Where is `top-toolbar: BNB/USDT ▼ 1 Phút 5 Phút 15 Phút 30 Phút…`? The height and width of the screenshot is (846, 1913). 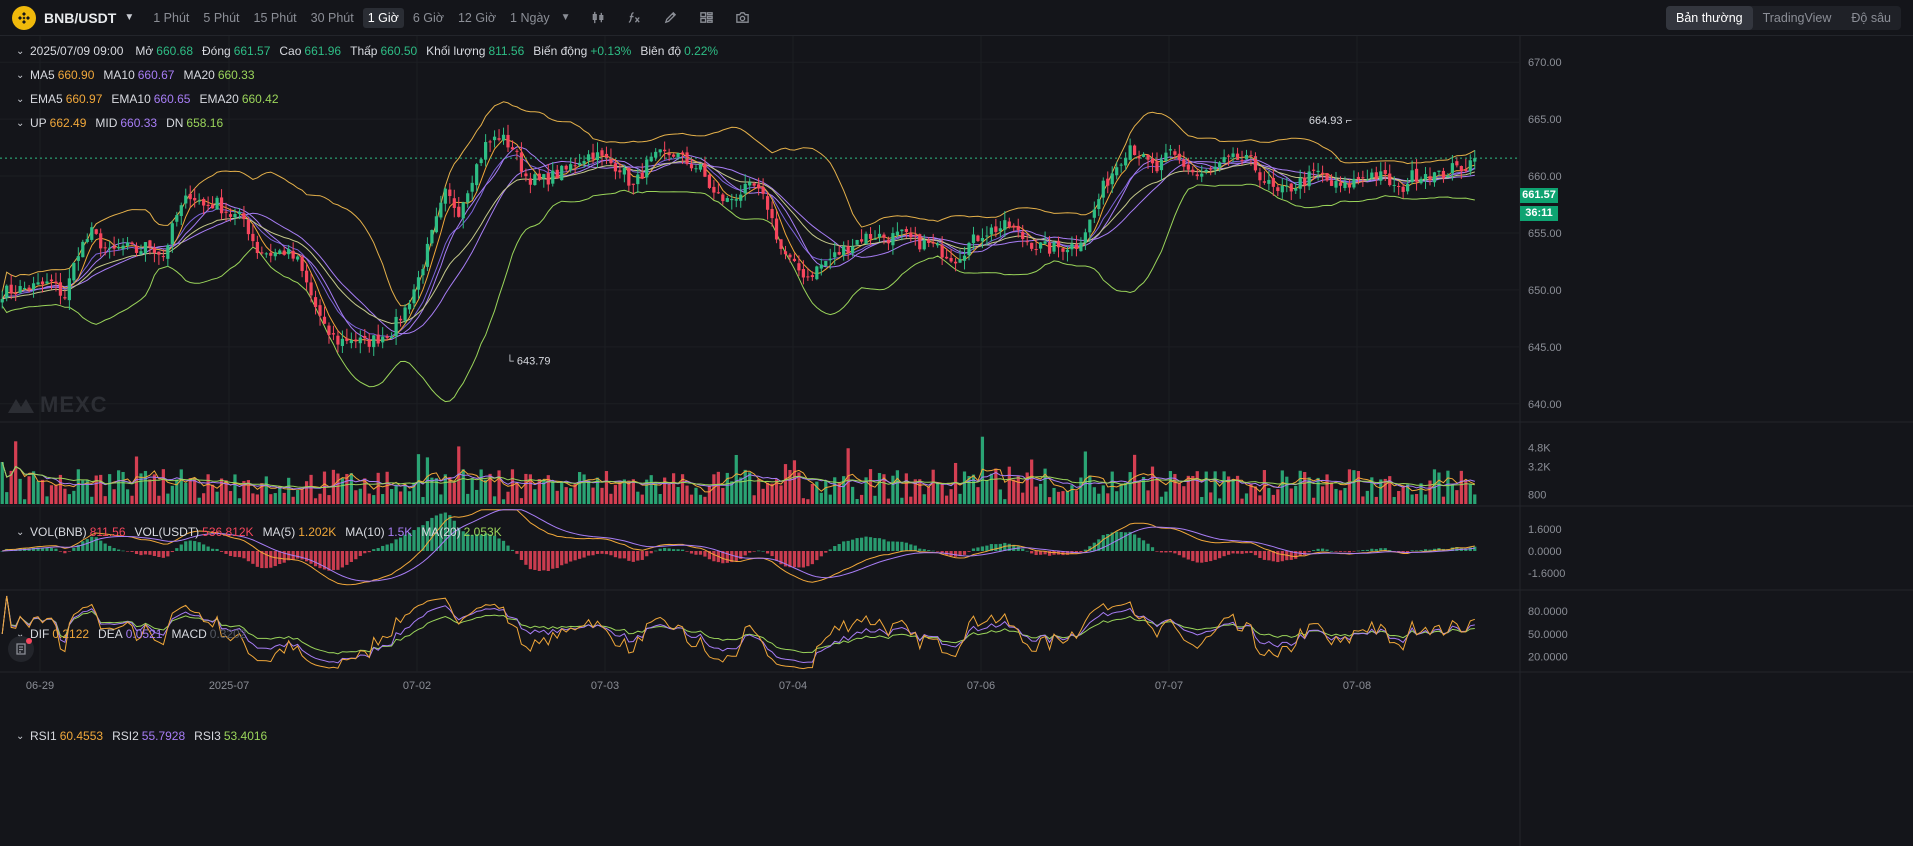 top-toolbar: BNB/USDT ▼ 1 Phút 5 Phút 15 Phút 30 Phút… is located at coordinates (956, 18).